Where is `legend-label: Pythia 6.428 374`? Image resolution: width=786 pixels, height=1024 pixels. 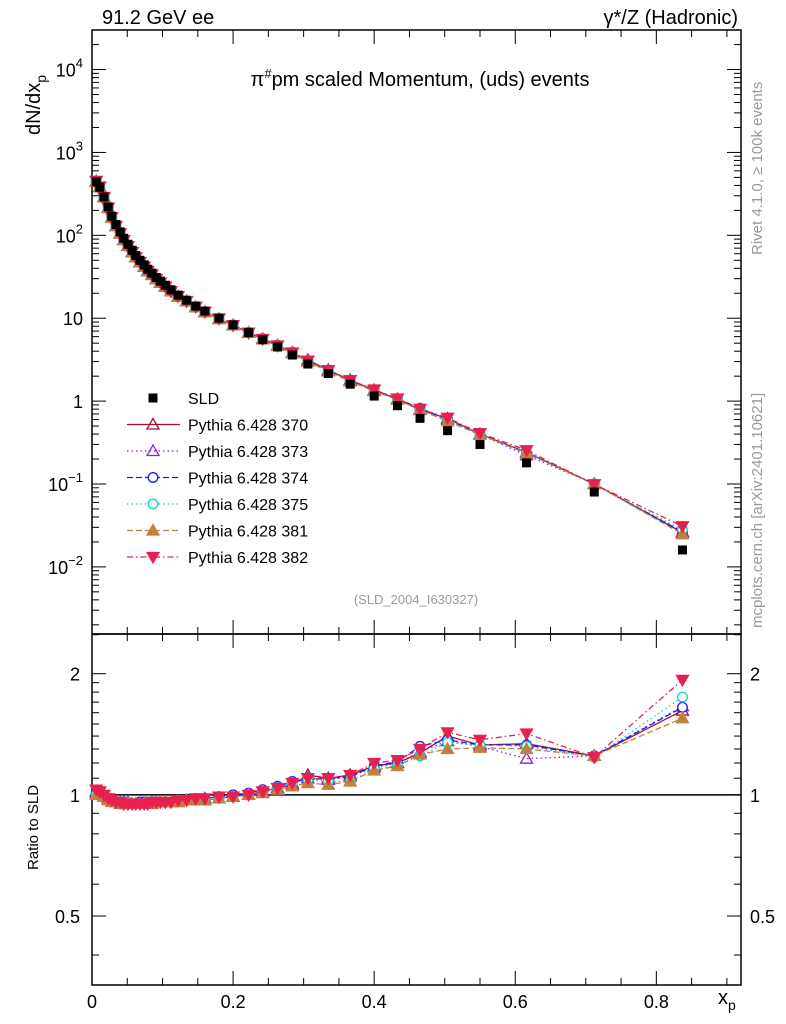
legend-label: Pythia 6.428 374 is located at coordinates (248, 479).